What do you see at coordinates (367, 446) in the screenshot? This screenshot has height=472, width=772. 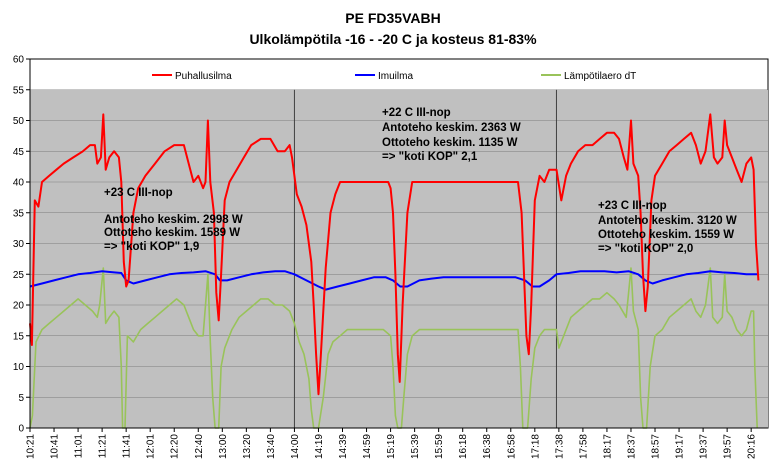 I see `x-tick-label: 14:59` at bounding box center [367, 446].